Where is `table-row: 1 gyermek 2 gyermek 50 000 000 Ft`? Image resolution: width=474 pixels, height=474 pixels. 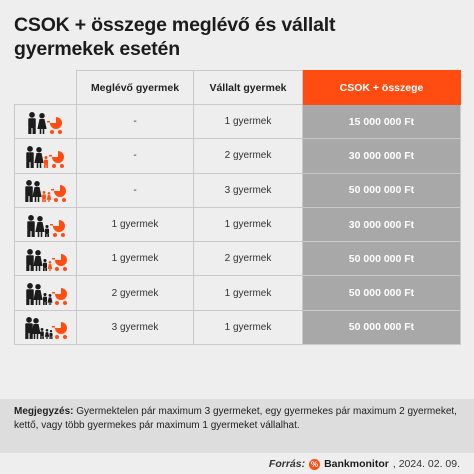 table-row: 1 gyermek 2 gyermek 50 000 000 Ft is located at coordinates (237, 259).